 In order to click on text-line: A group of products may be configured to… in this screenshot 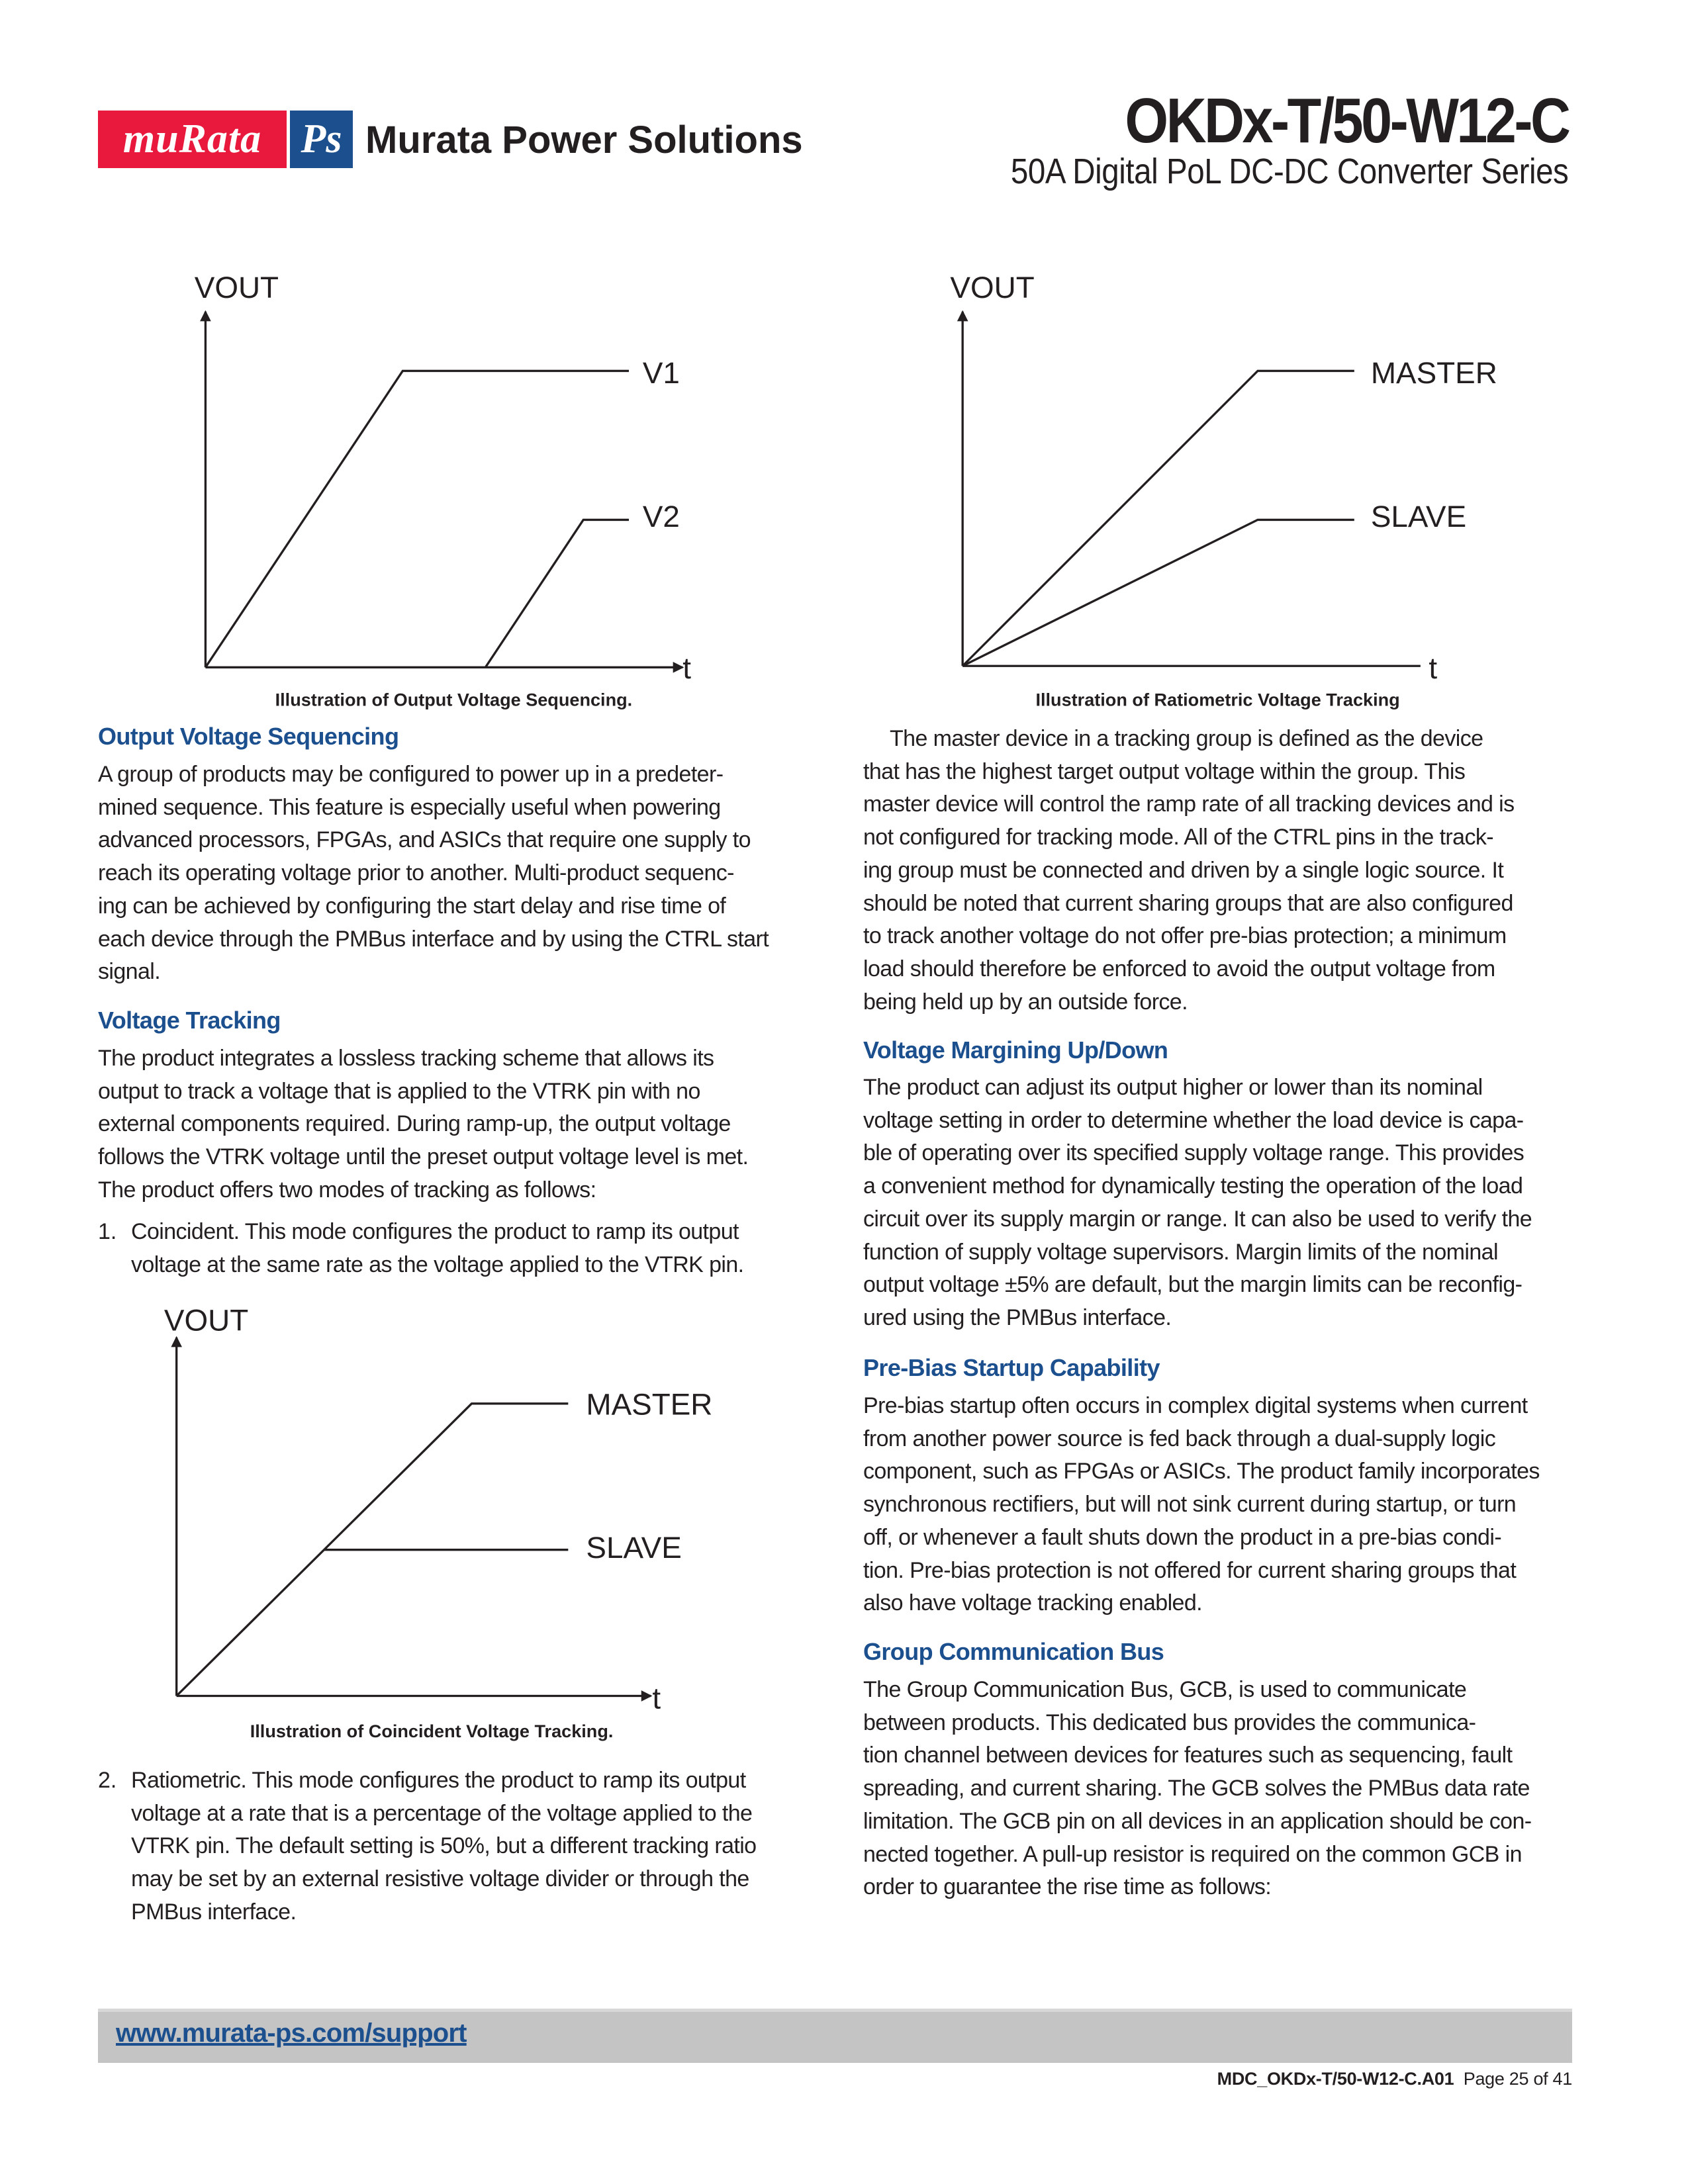, I will do `click(411, 775)`.